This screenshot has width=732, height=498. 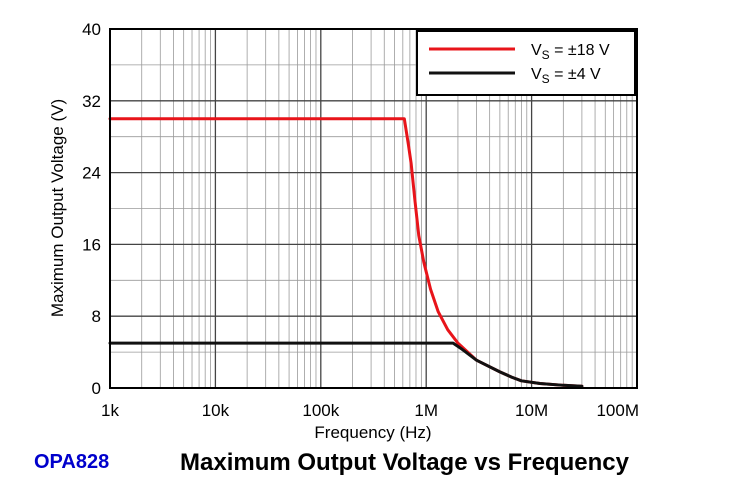 What do you see at coordinates (91, 173) in the screenshot?
I see `y-tick-label: 24` at bounding box center [91, 173].